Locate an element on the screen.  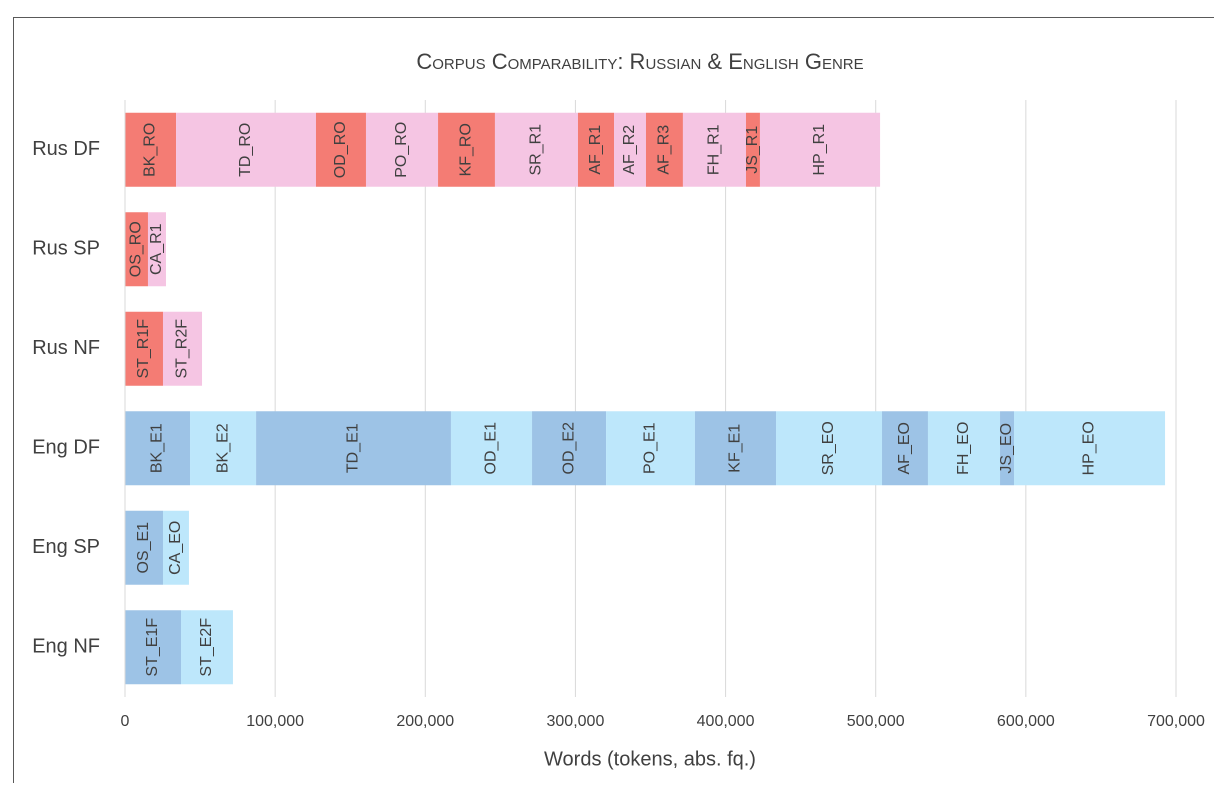
y-tick-label: Rus SP is located at coordinates (66, 249).